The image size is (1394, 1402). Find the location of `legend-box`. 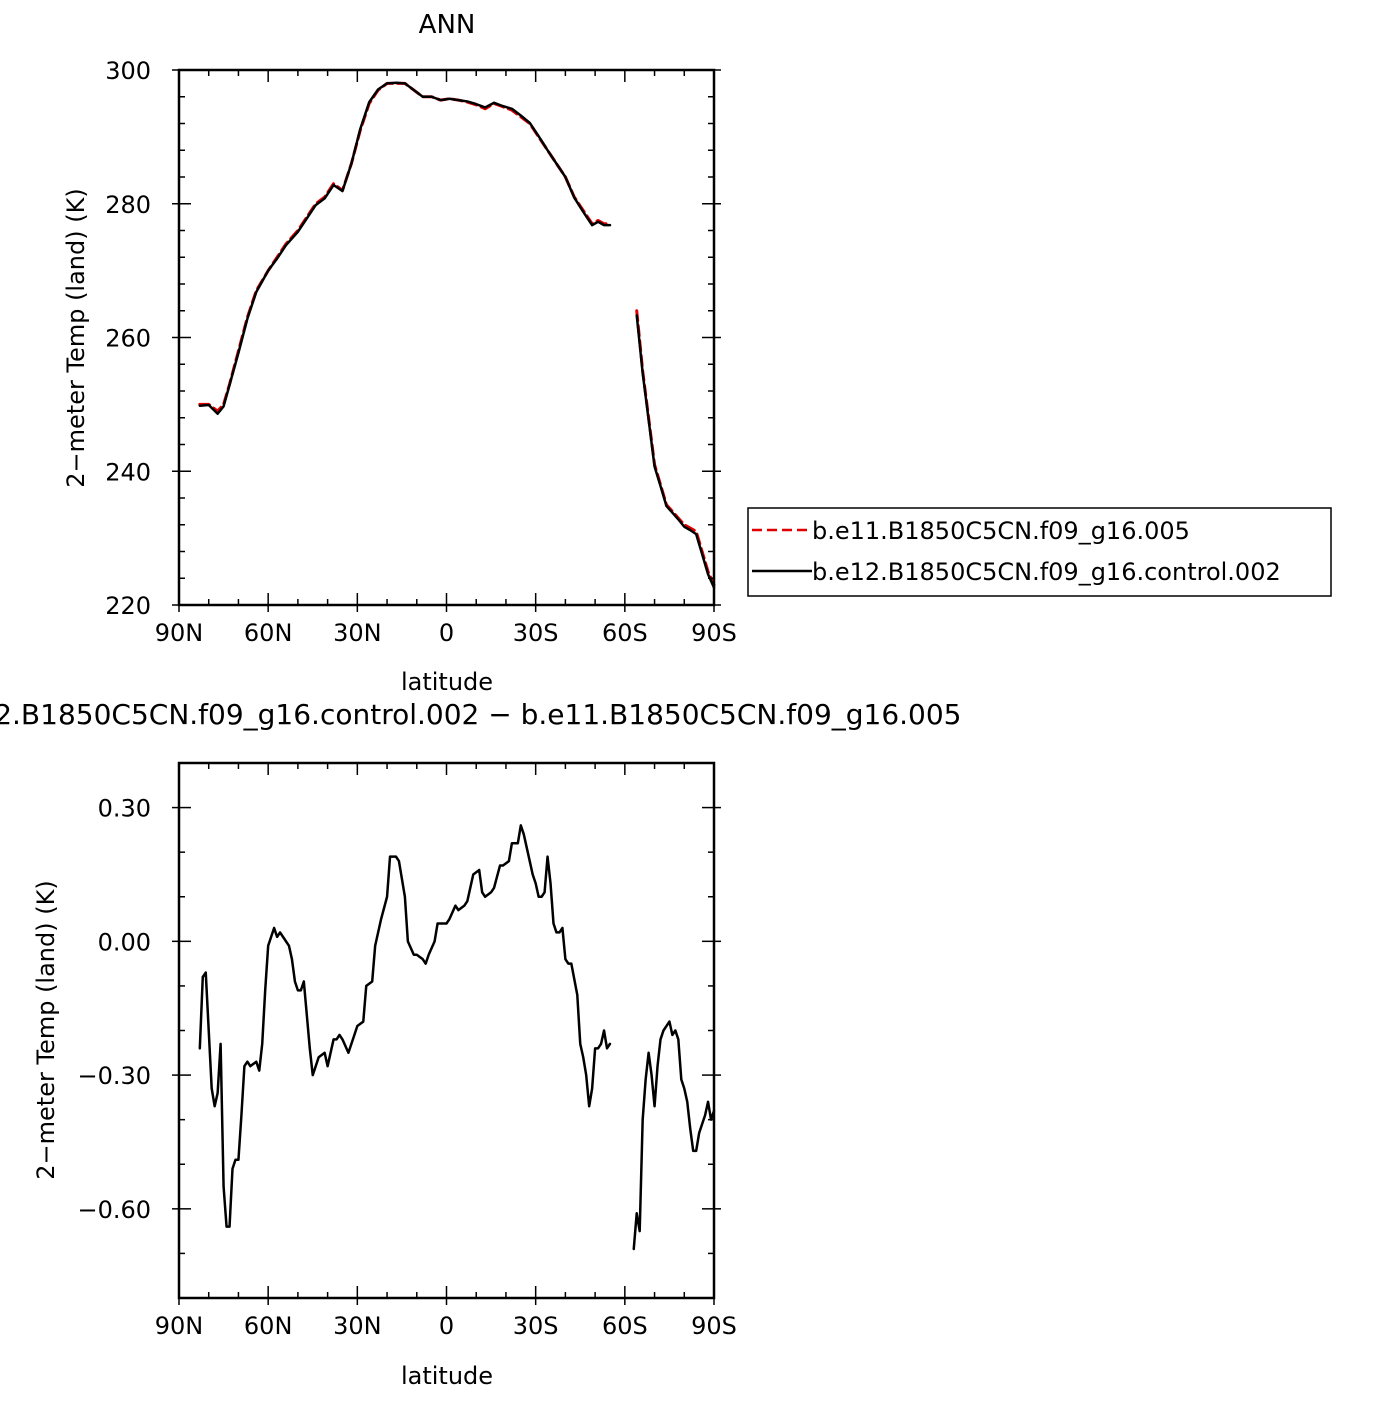

legend-box is located at coordinates (1039, 552).